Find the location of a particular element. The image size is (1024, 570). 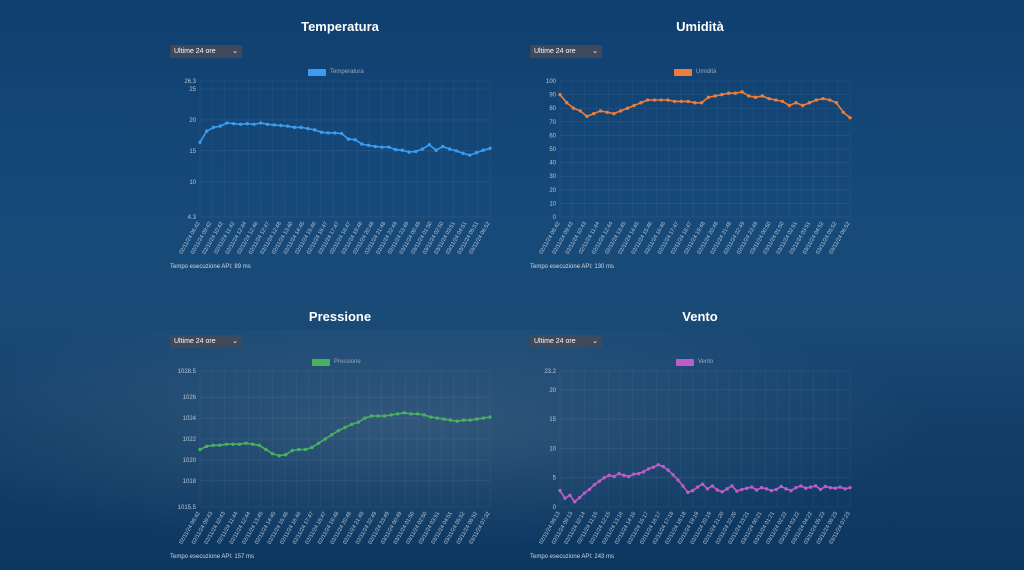

y-tick-label: 1026 is located at coordinates (190, 398).